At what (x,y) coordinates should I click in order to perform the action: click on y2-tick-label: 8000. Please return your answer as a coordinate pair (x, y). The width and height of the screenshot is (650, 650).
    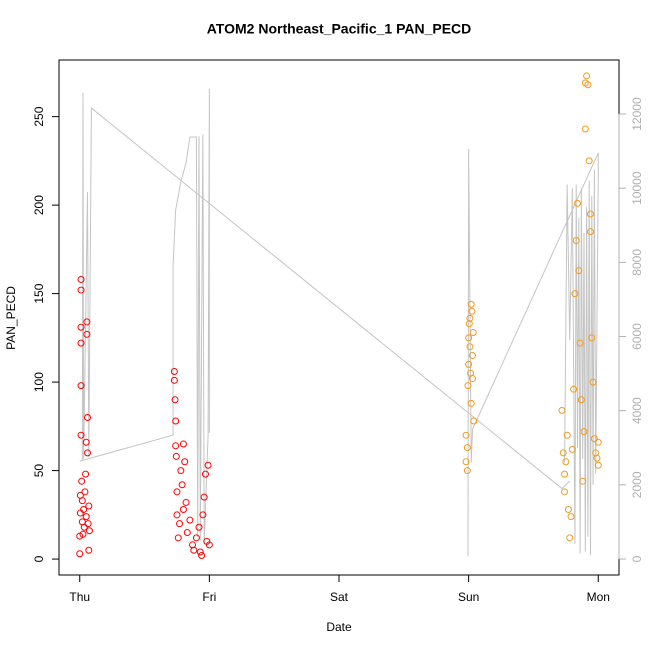
    Looking at the image, I should click on (637, 262).